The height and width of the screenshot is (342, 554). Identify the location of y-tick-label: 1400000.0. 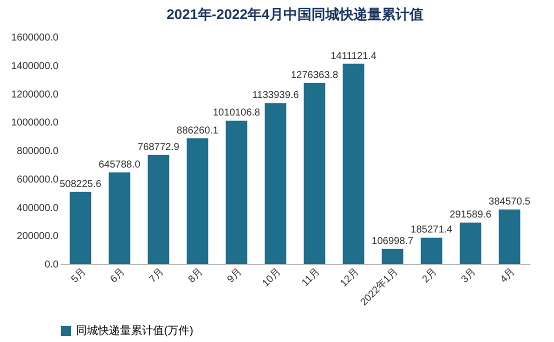
(35, 66).